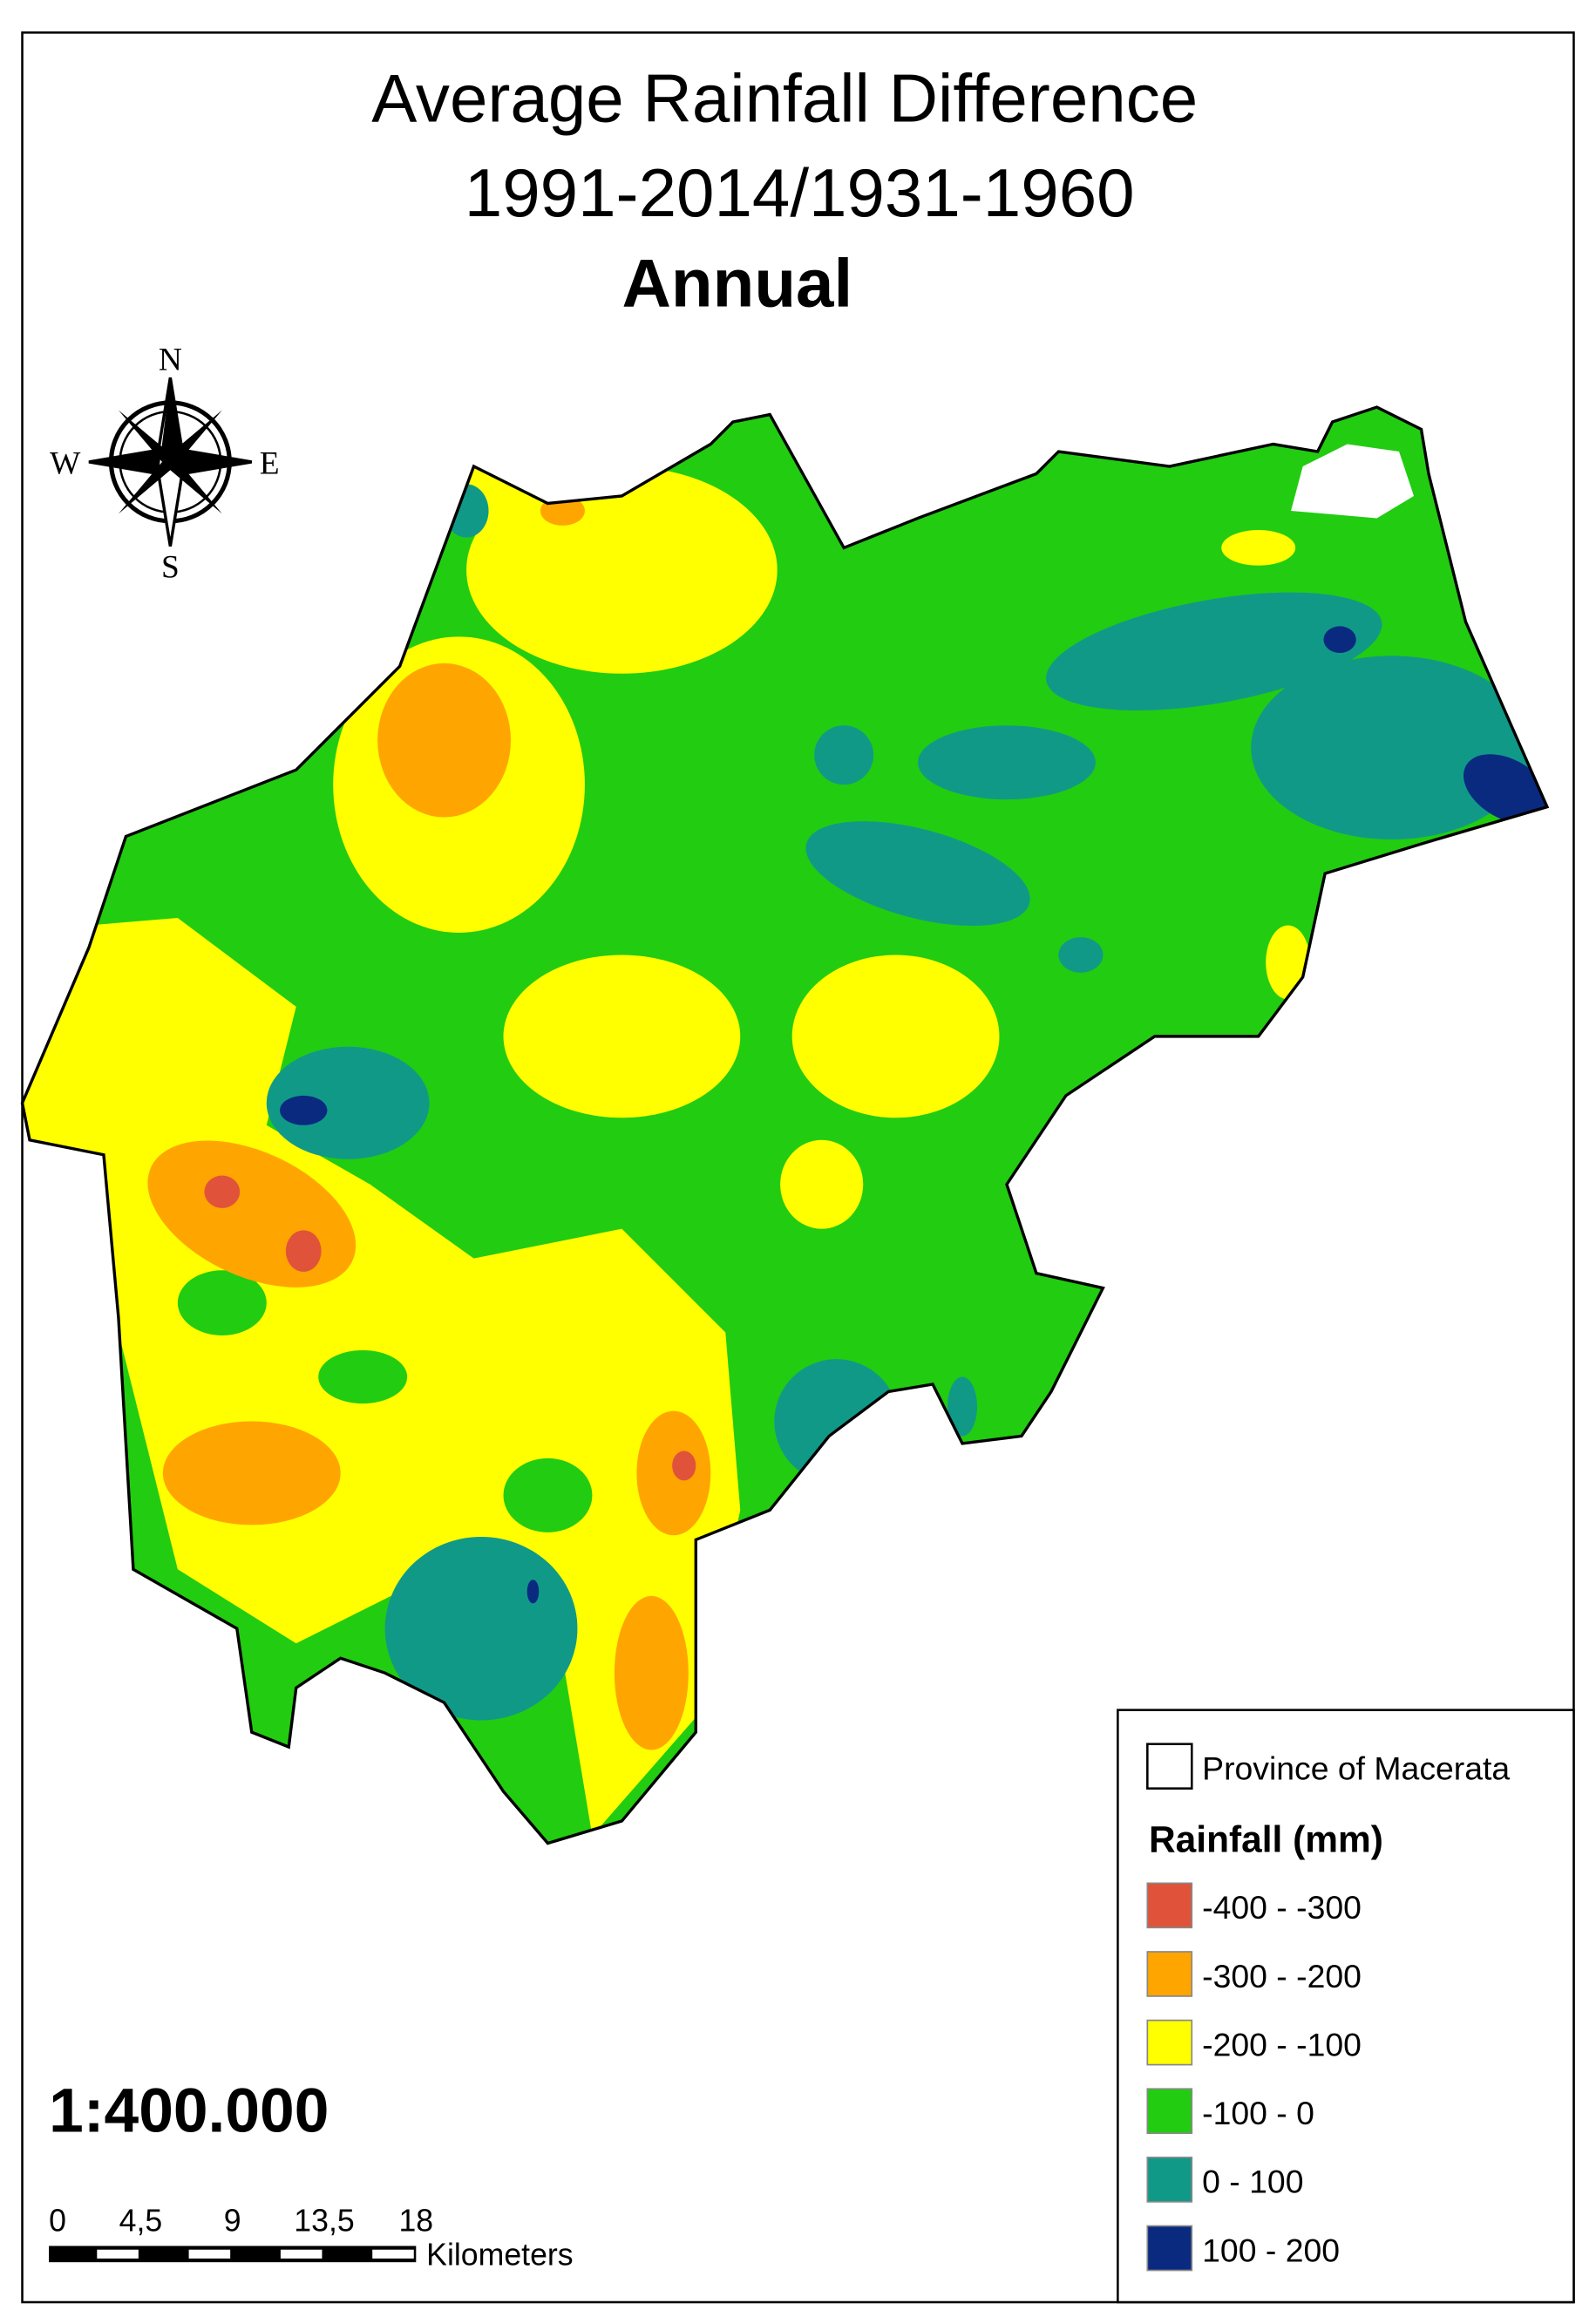 This screenshot has width=1596, height=2317. What do you see at coordinates (1353, 482) in the screenshot?
I see `coastal-gap` at bounding box center [1353, 482].